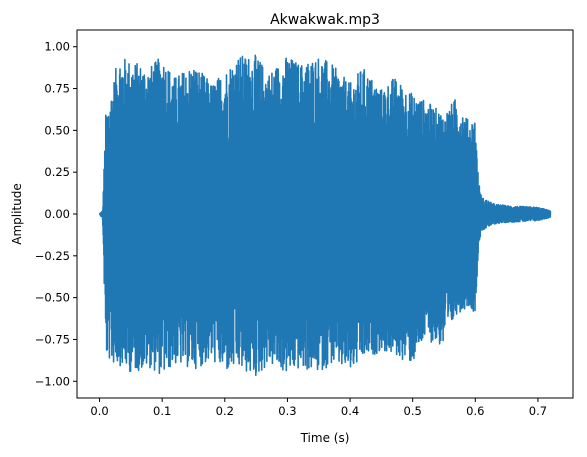  What do you see at coordinates (325, 20) in the screenshot?
I see `chart-title: Akwakwak.mp3` at bounding box center [325, 20].